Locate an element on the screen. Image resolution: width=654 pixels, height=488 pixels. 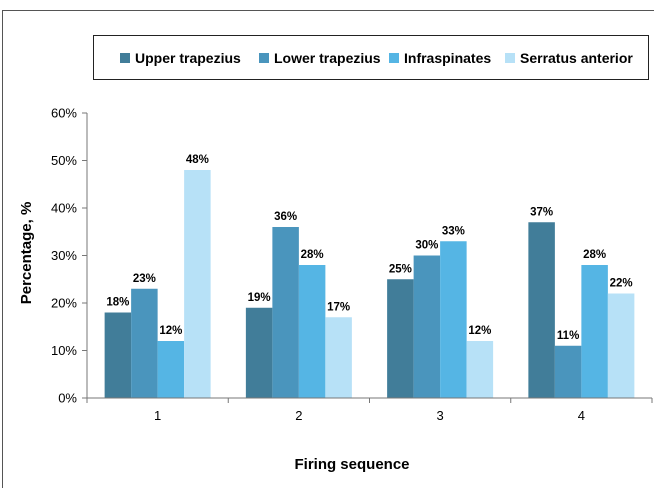
data-label-serratus-anterior-seq-4: 22% is located at coordinates (621, 284).